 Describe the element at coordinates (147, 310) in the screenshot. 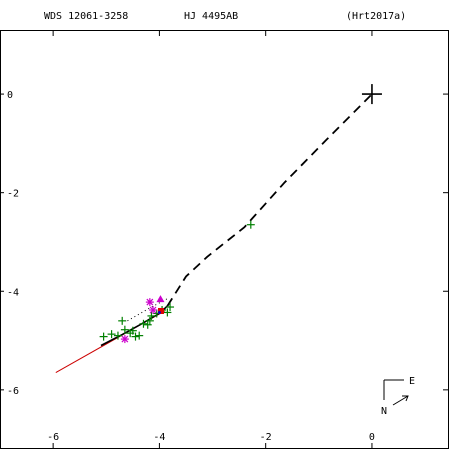

I see `orbit-dotted-line` at that location.